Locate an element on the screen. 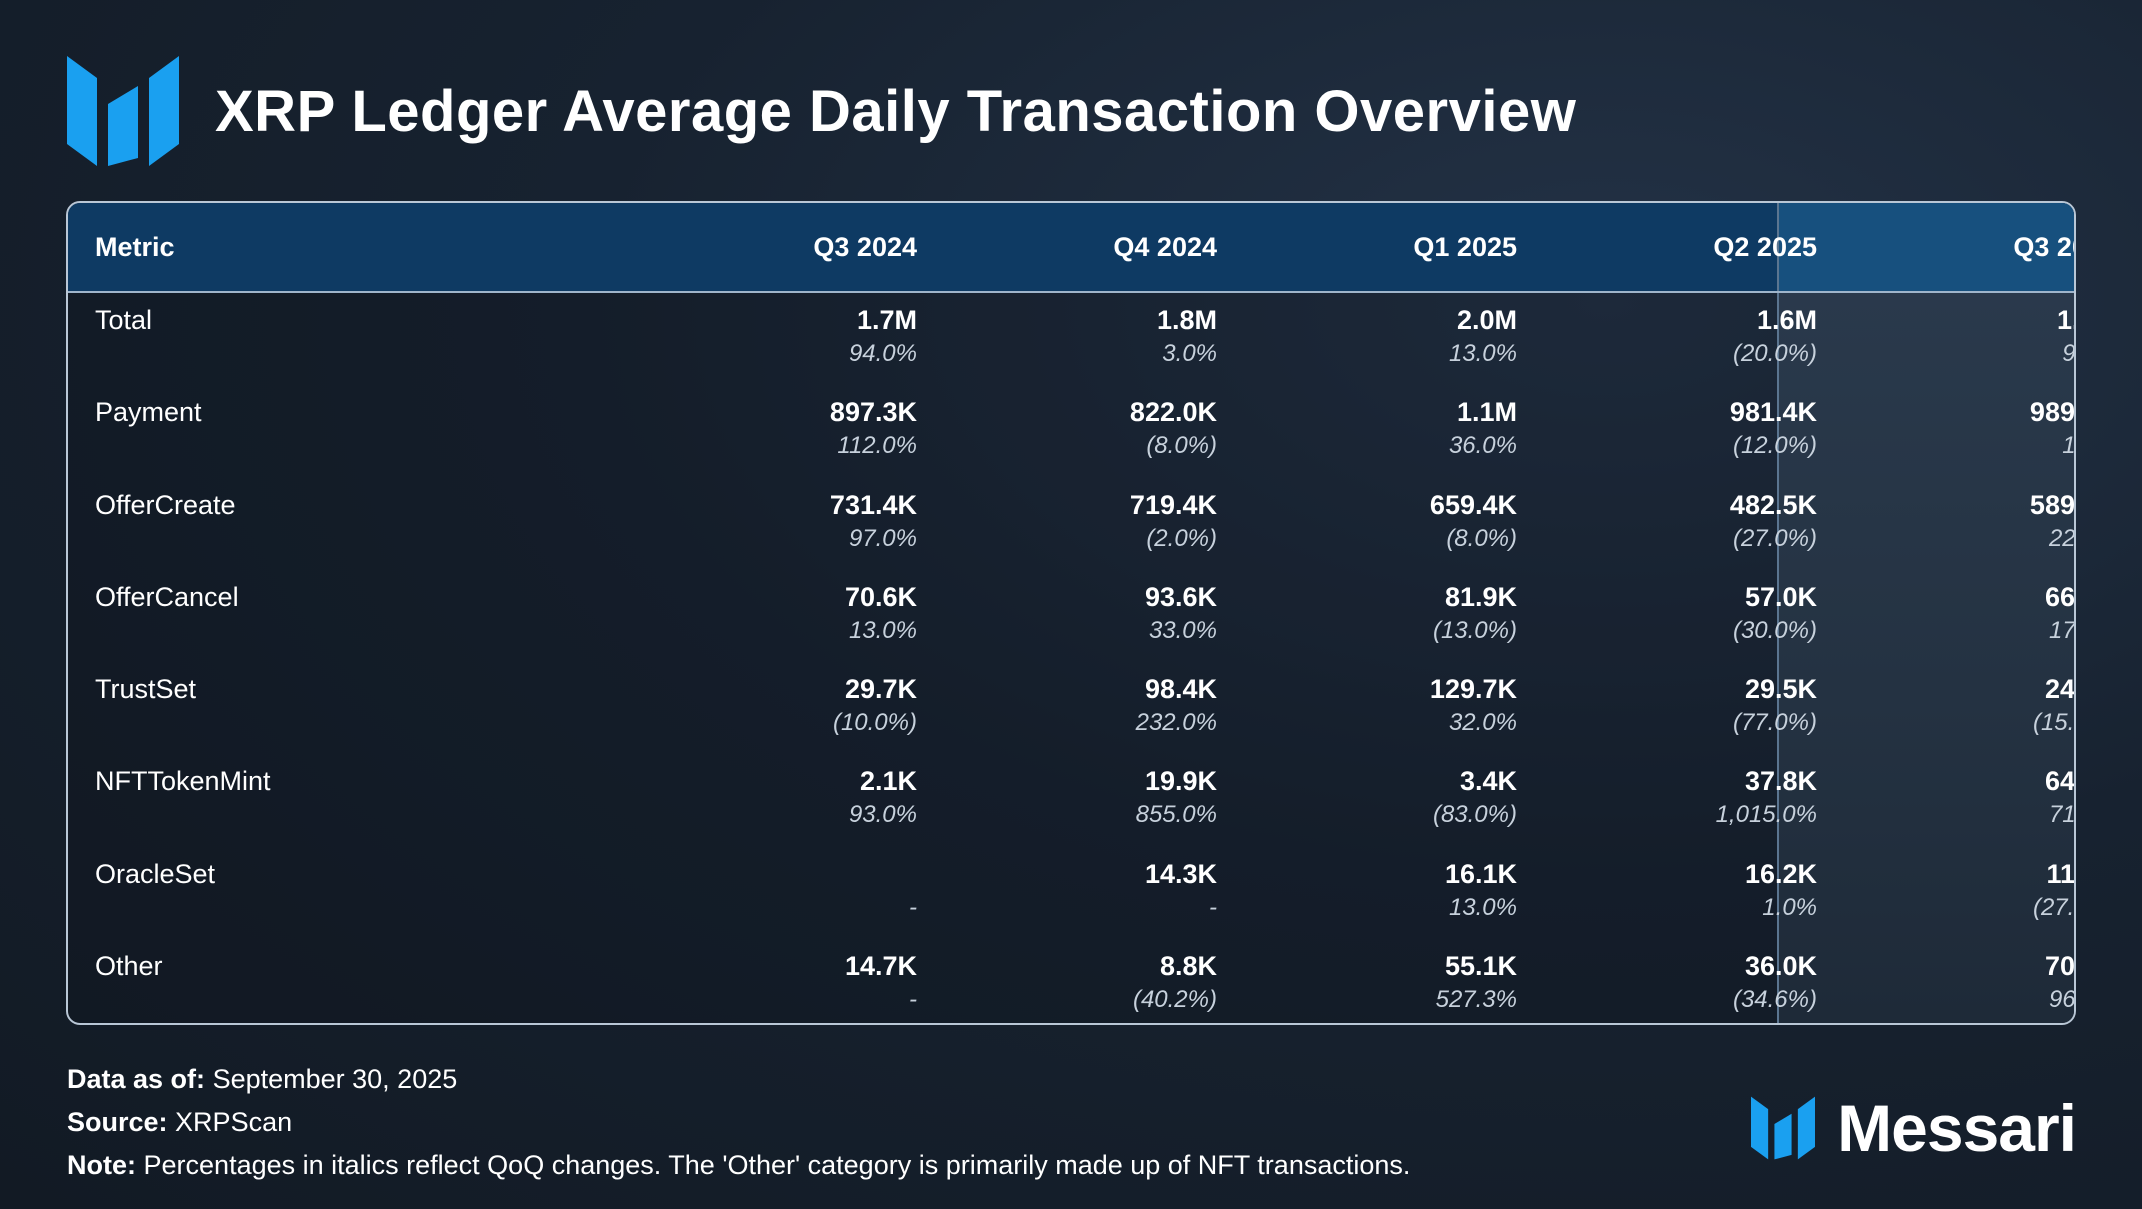 The width and height of the screenshot is (2142, 1209). cell-value: 2.0M is located at coordinates (1486, 320).